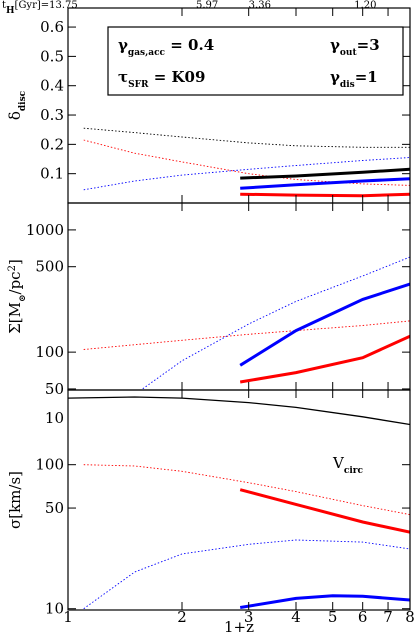 Image resolution: width=416 pixels, height=634 pixels. Describe the element at coordinates (347, 465) in the screenshot. I see `annotation: Vcirc` at that location.